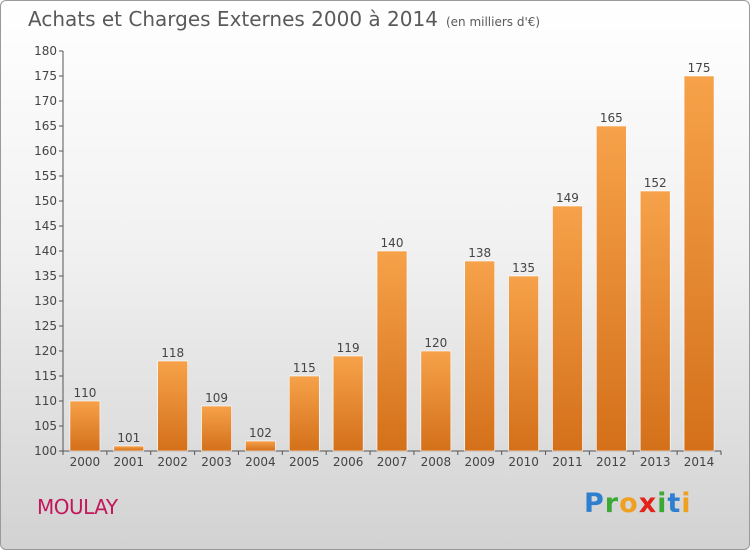  I want to click on value-label-2011: 149, so click(567, 198).